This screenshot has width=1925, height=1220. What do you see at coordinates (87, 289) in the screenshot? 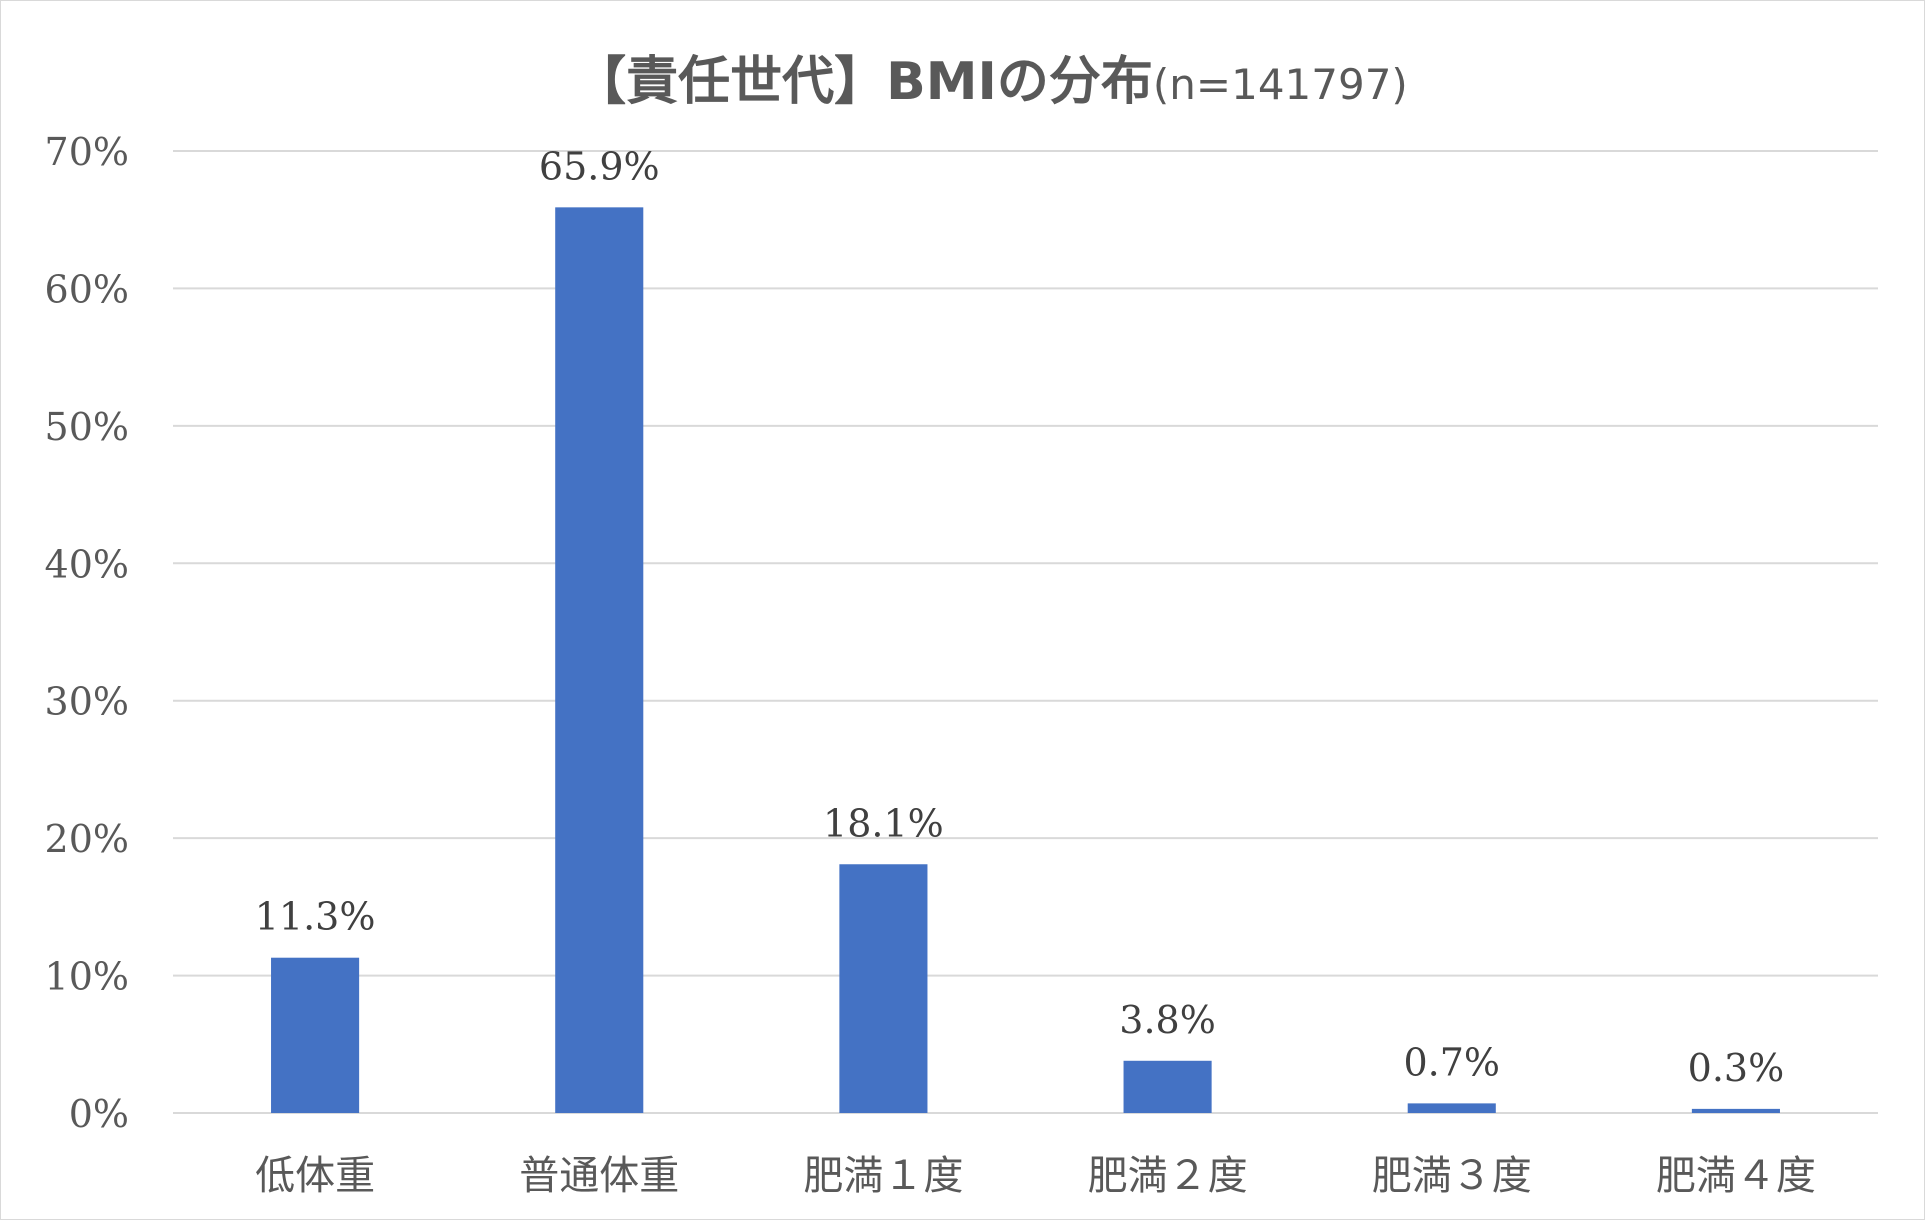
I see `y-tick-label: 60%` at bounding box center [87, 289].